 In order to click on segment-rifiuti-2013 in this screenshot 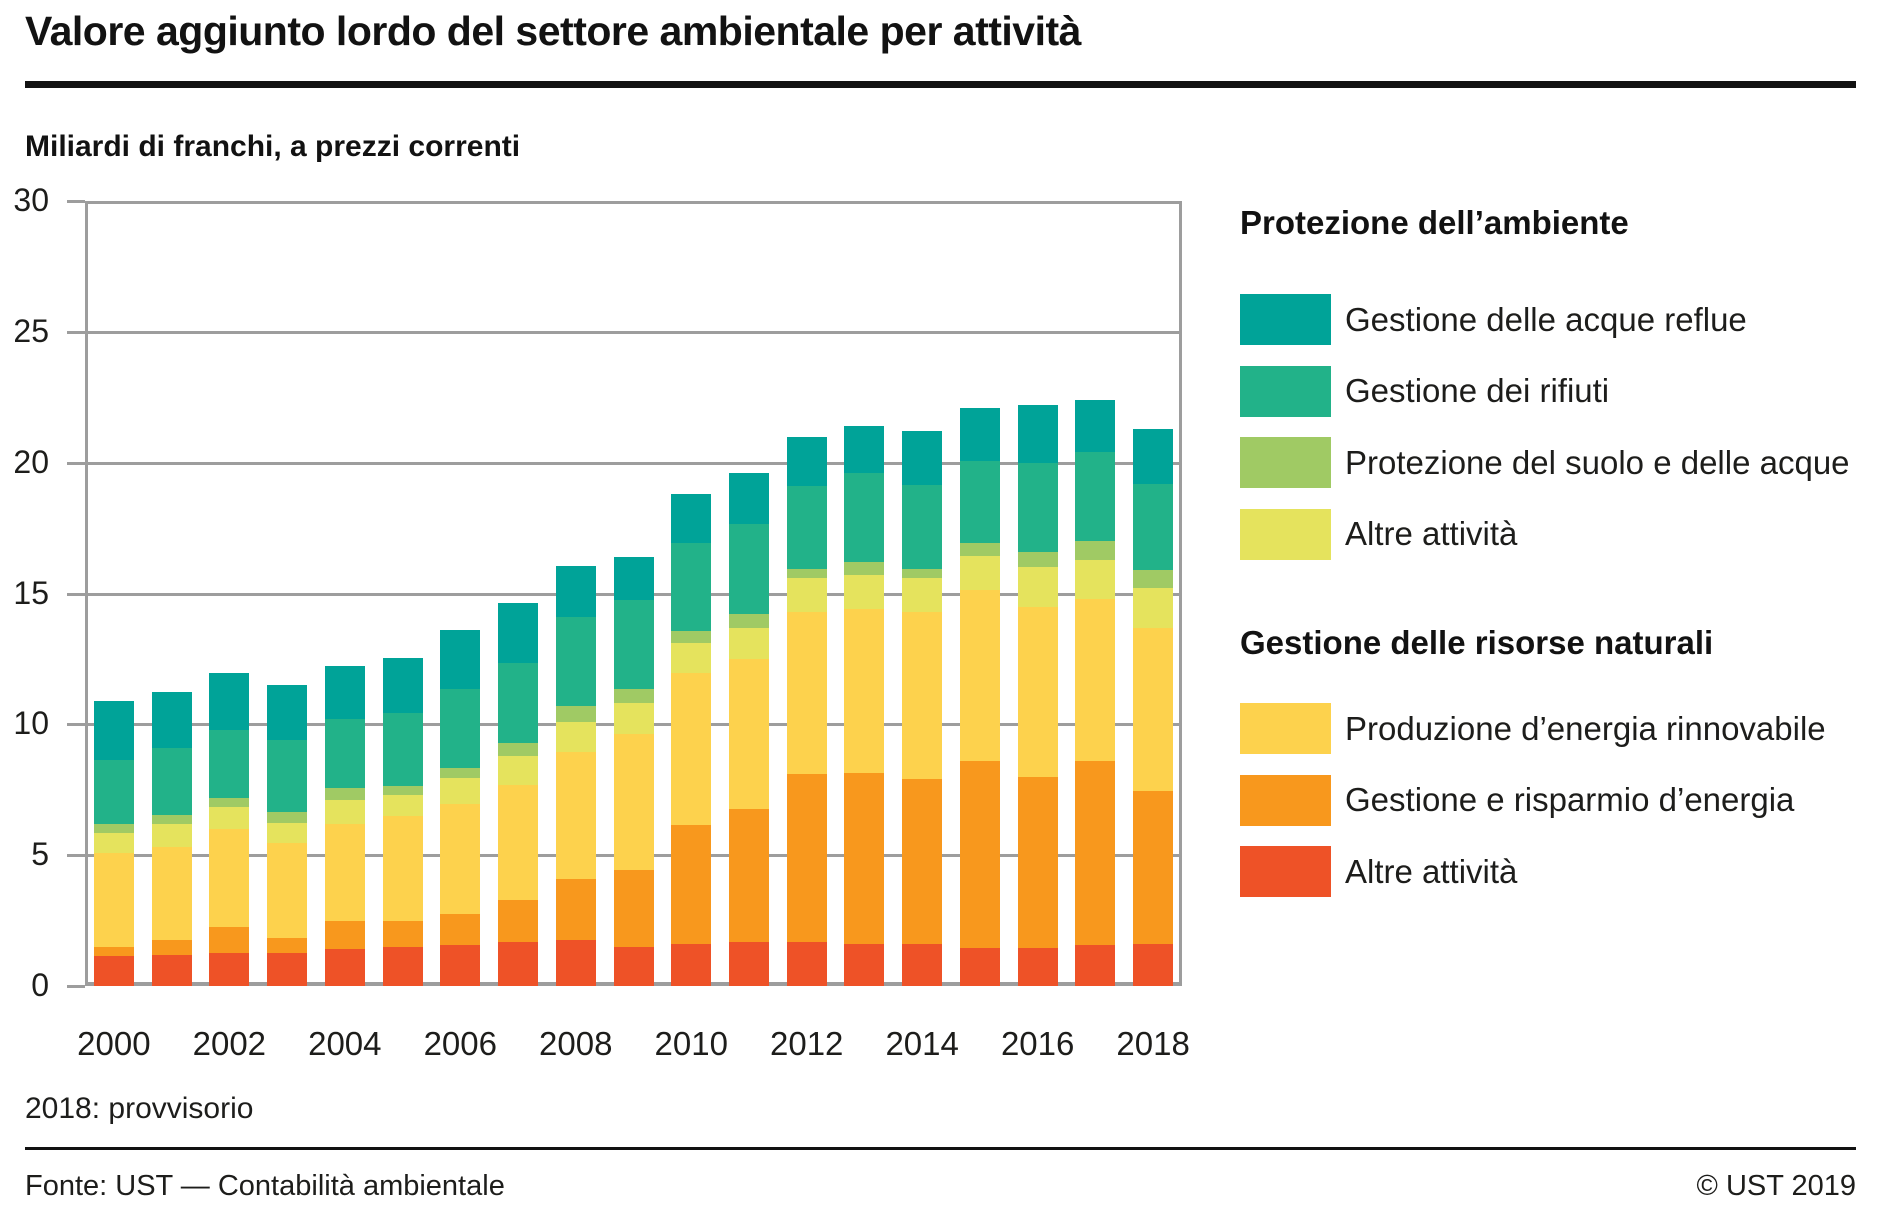, I will do `click(864, 518)`.